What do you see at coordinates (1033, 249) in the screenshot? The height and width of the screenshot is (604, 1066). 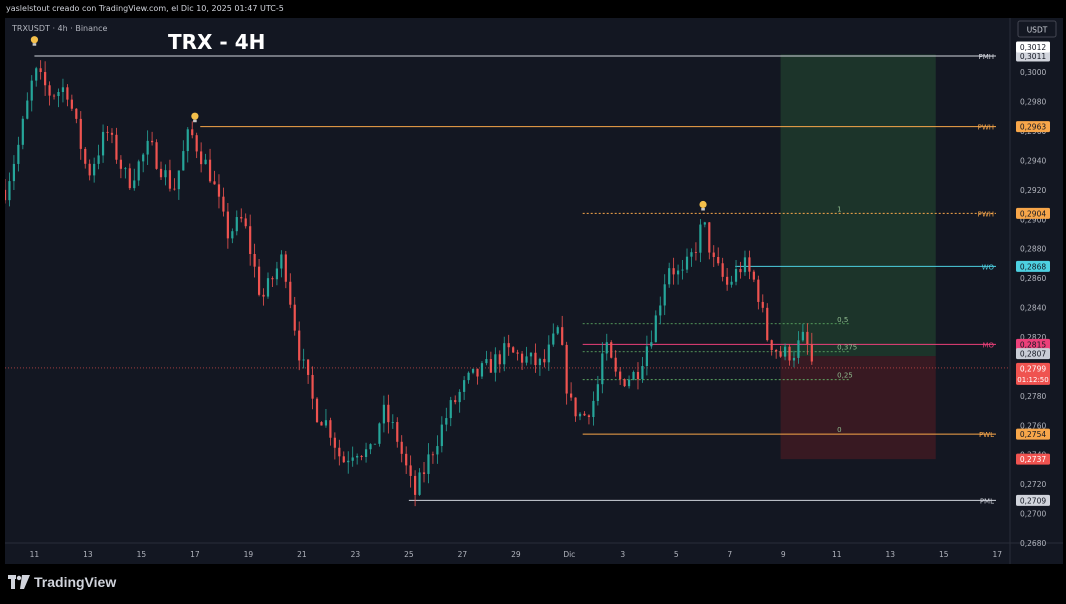 I see `price-tick-label: 0,2880` at bounding box center [1033, 249].